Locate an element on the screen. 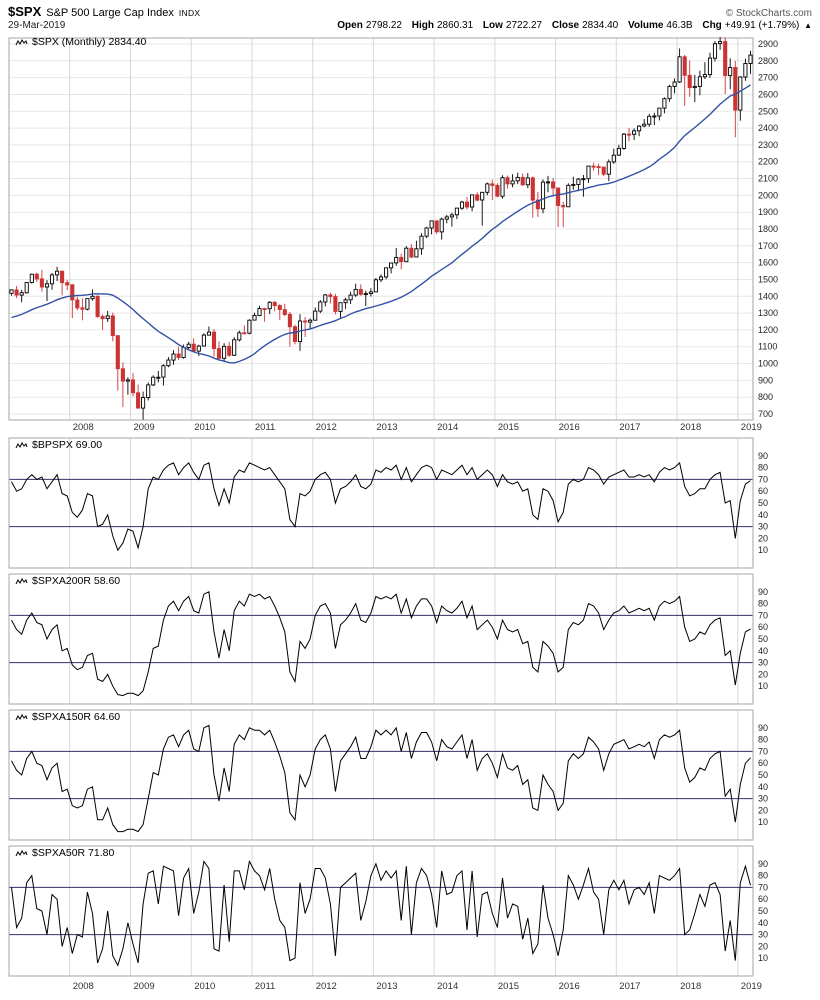 Image resolution: width=820 pixels, height=1000 pixels. svg-text: 1700 is located at coordinates (768, 246).